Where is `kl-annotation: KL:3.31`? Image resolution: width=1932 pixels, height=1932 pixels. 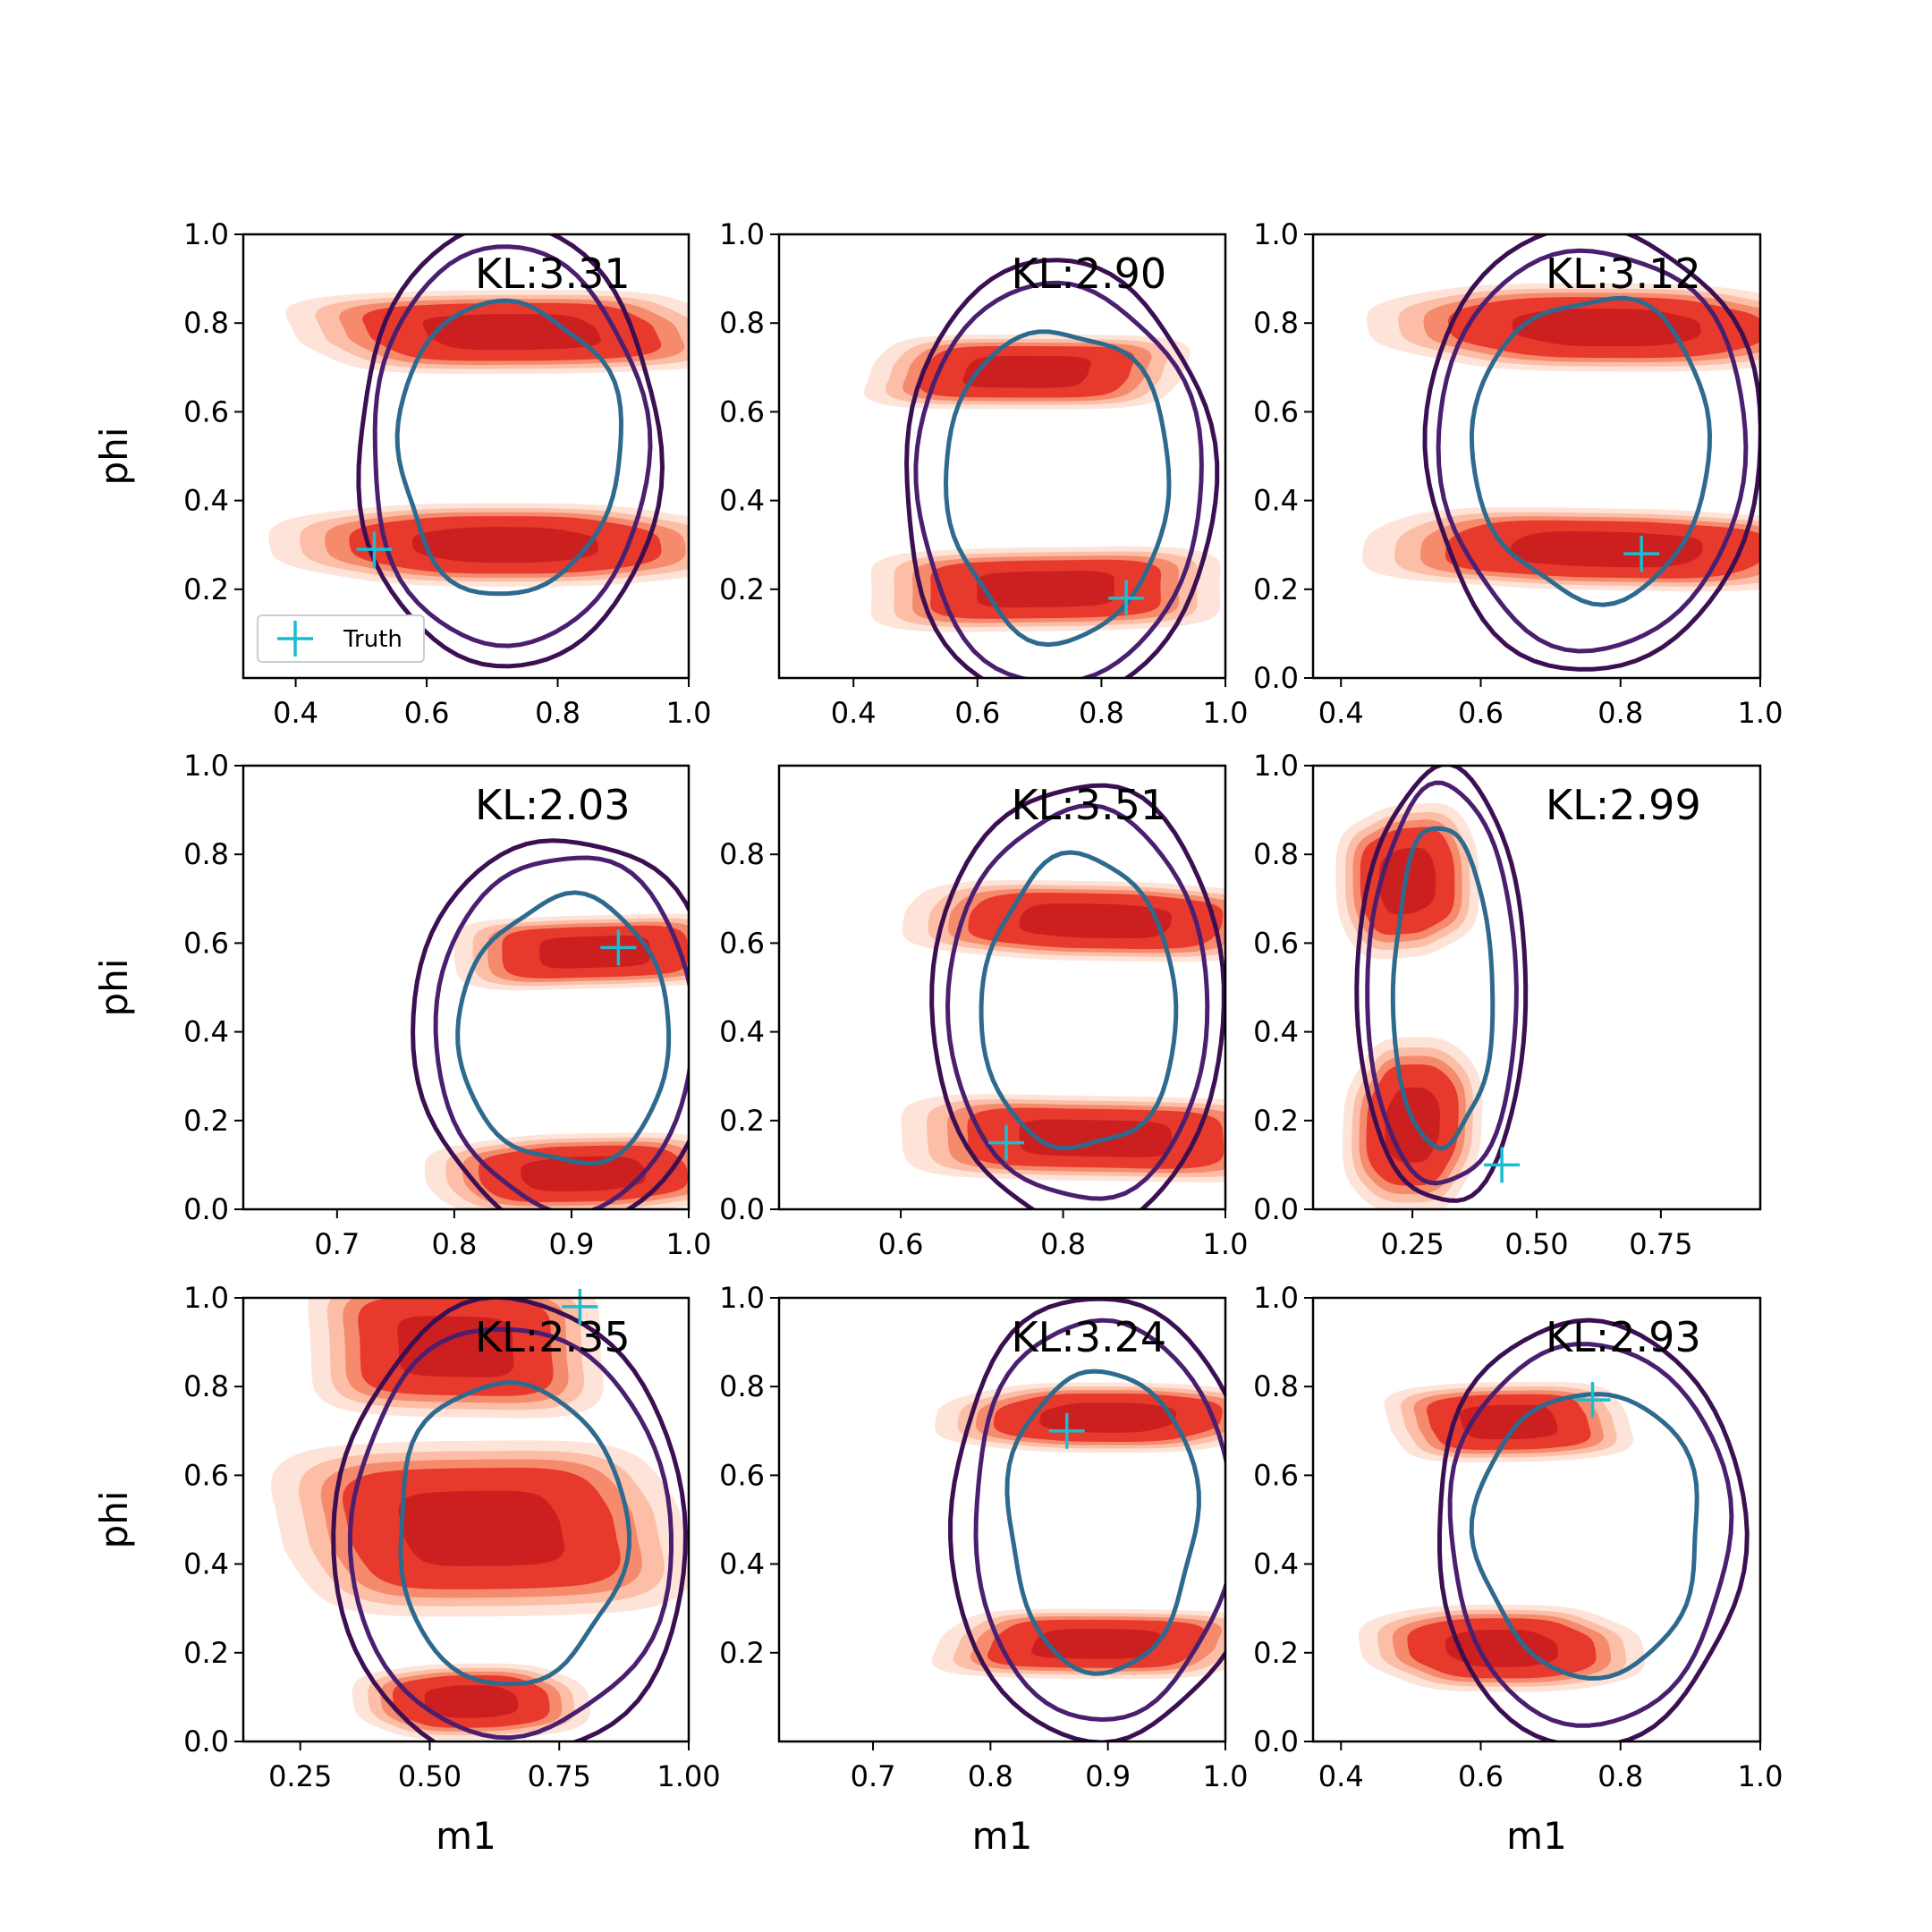
kl-annotation: KL:3.31 is located at coordinates (553, 274).